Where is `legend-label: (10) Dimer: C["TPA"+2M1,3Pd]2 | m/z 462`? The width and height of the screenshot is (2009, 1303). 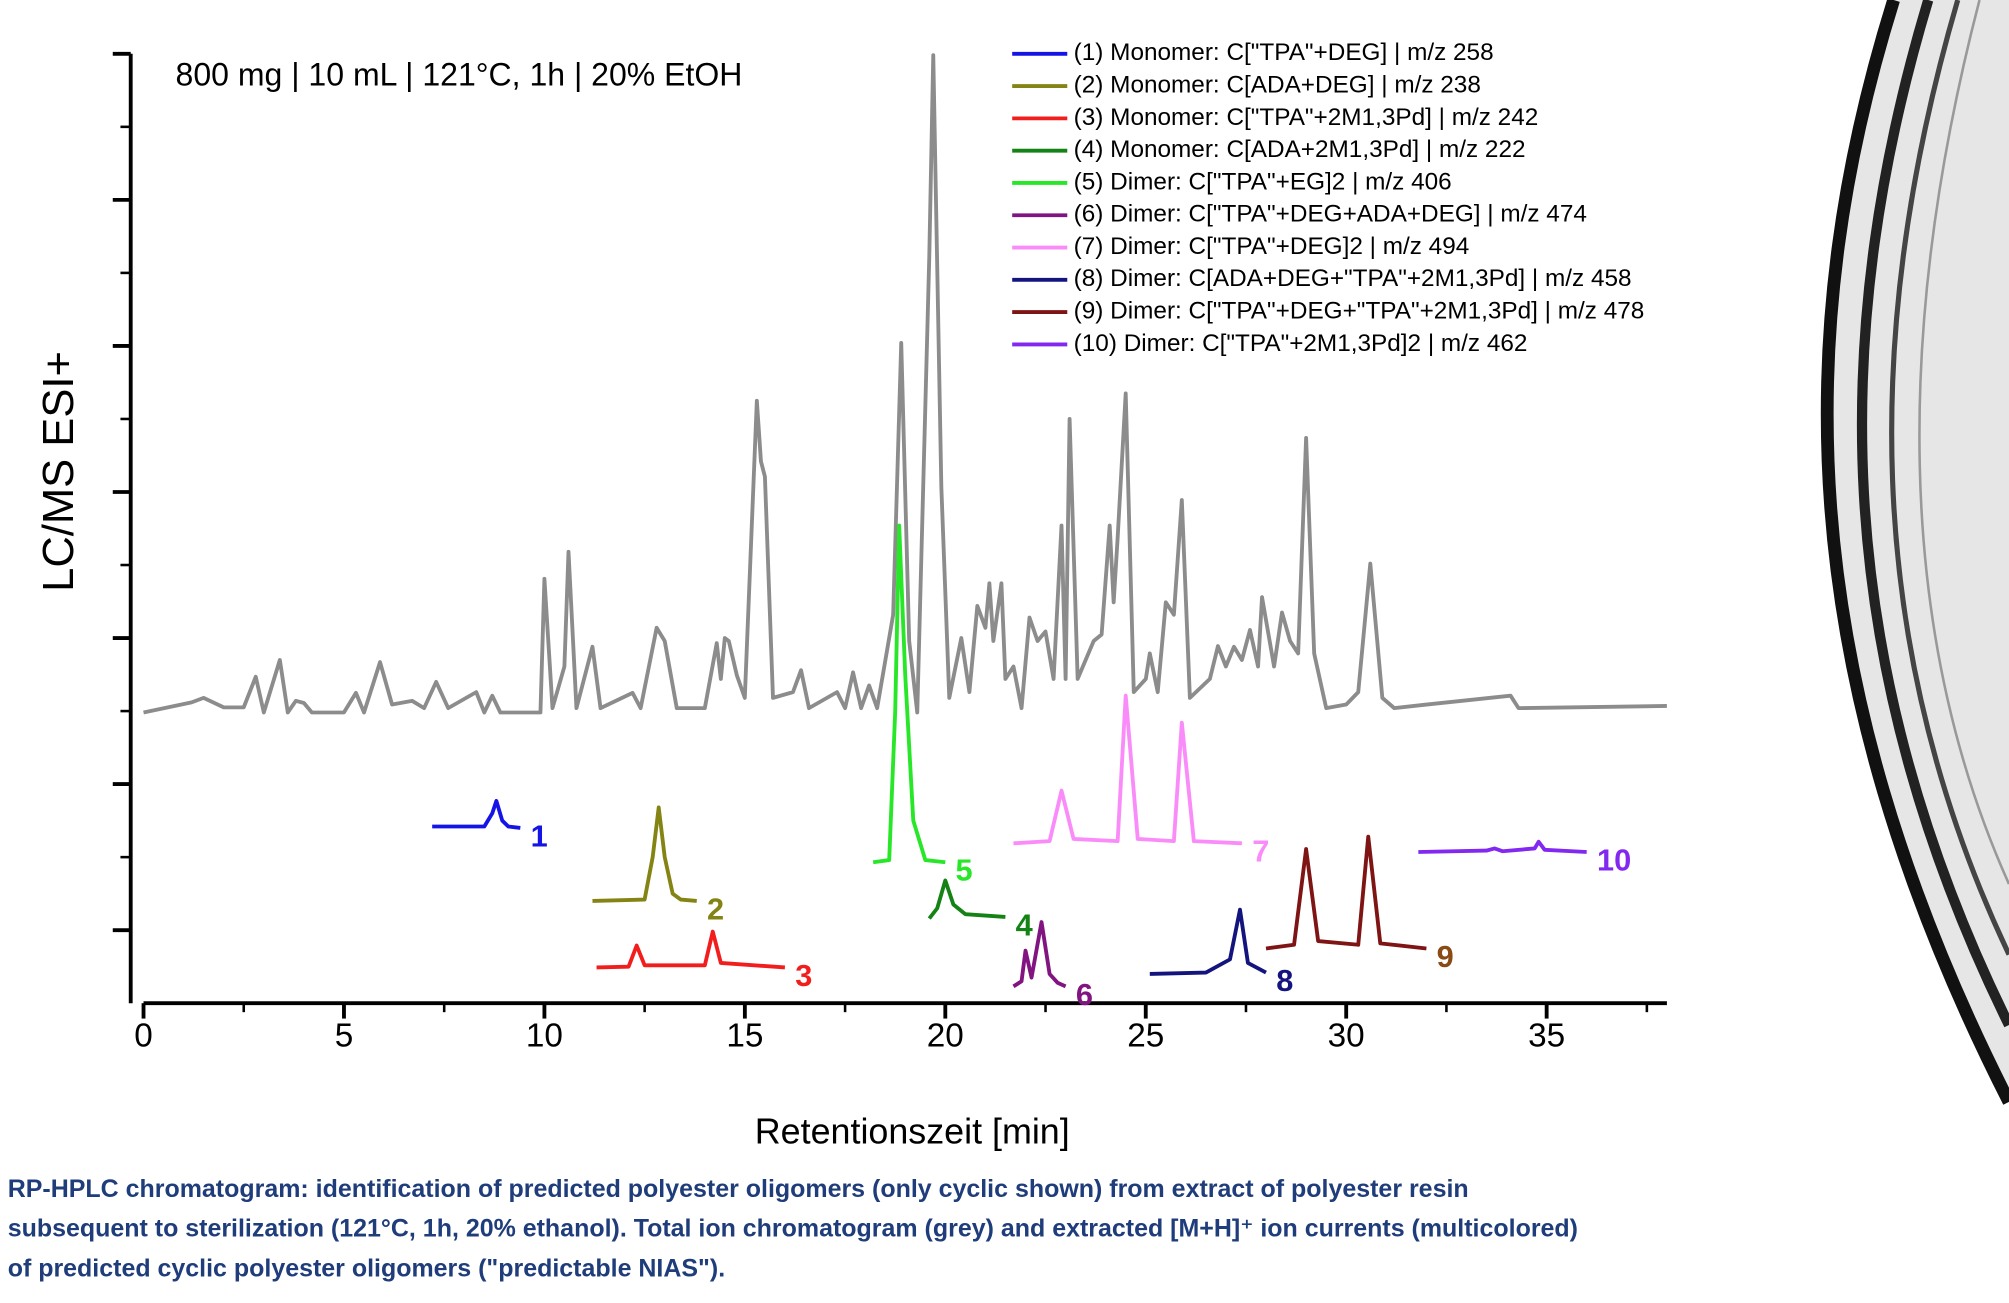
legend-label: (10) Dimer: C["TPA"+2M1,3Pd]2 | m/z 462 is located at coordinates (1301, 343).